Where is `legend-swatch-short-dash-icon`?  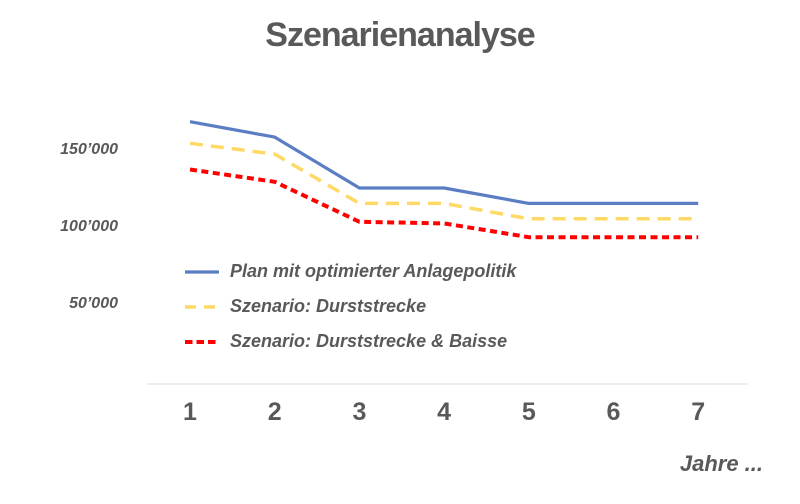 legend-swatch-short-dash-icon is located at coordinates (202, 341).